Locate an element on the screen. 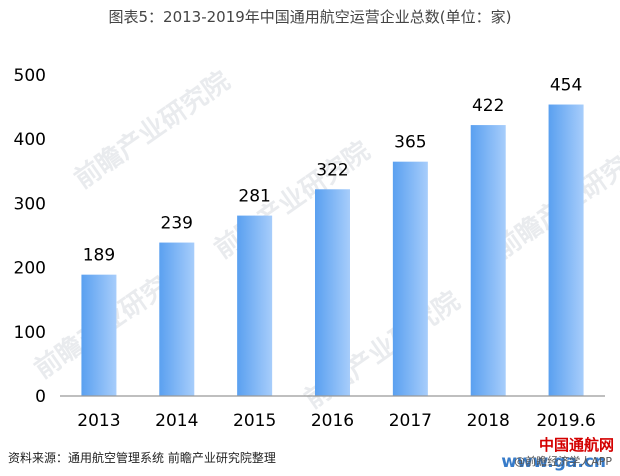 The width and height of the screenshot is (620, 476). app-watermark: @前瞻经济学人APP is located at coordinates (563, 461).